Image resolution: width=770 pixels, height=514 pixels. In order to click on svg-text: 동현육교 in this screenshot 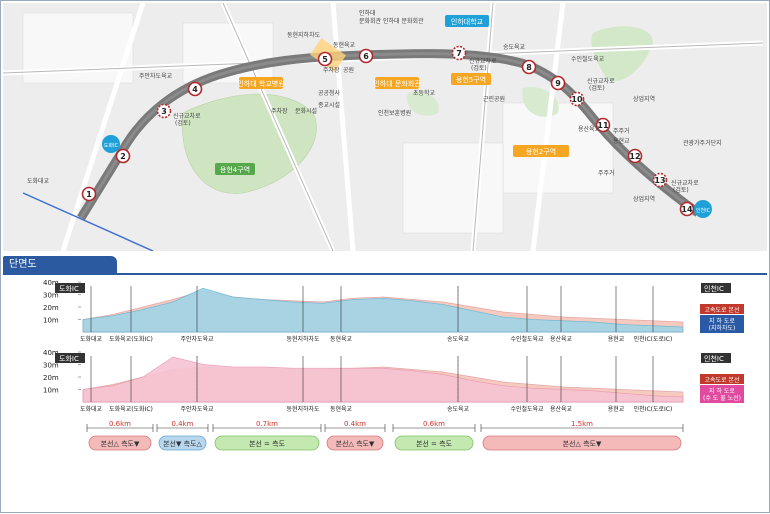, I will do `click(344, 45)`.